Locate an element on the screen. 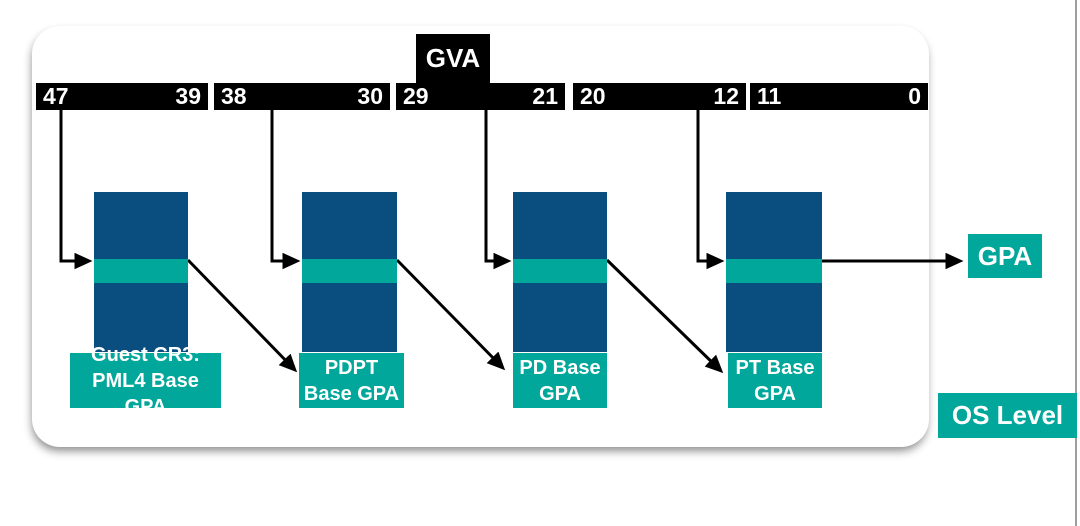 The height and width of the screenshot is (526, 1080). page-table-pd is located at coordinates (560, 272).